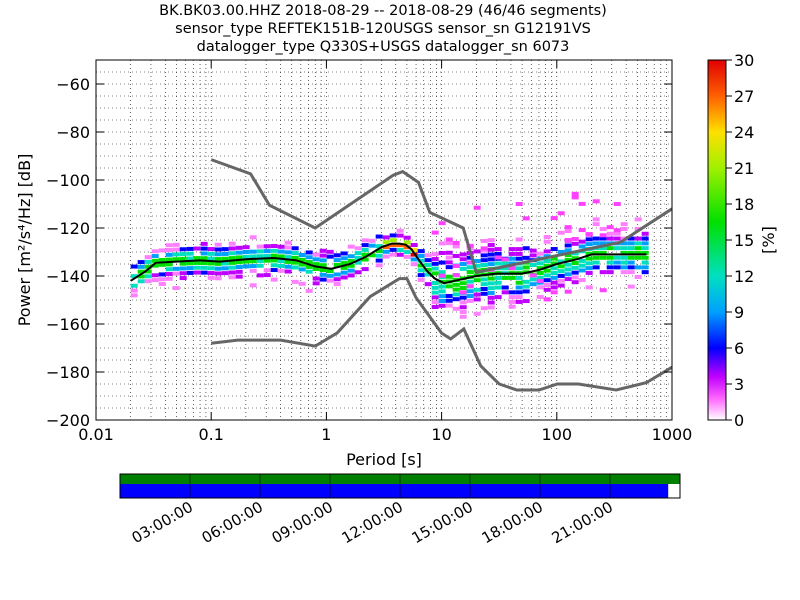 Image resolution: width=800 pixels, height=600 pixels. What do you see at coordinates (232, 522) in the screenshot?
I see `timeline-tick-label: 06:00:00` at bounding box center [232, 522].